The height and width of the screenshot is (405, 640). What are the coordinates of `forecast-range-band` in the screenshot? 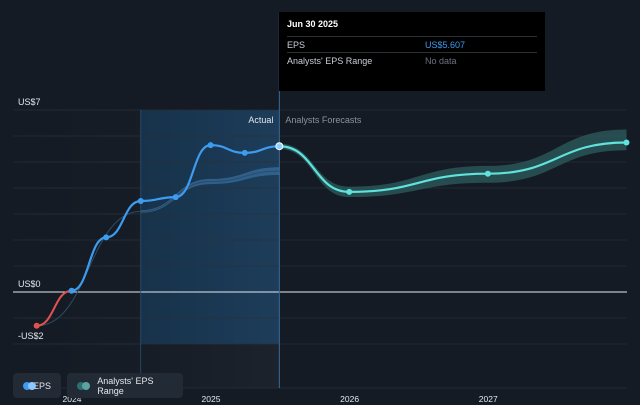 It's located at (453, 163).